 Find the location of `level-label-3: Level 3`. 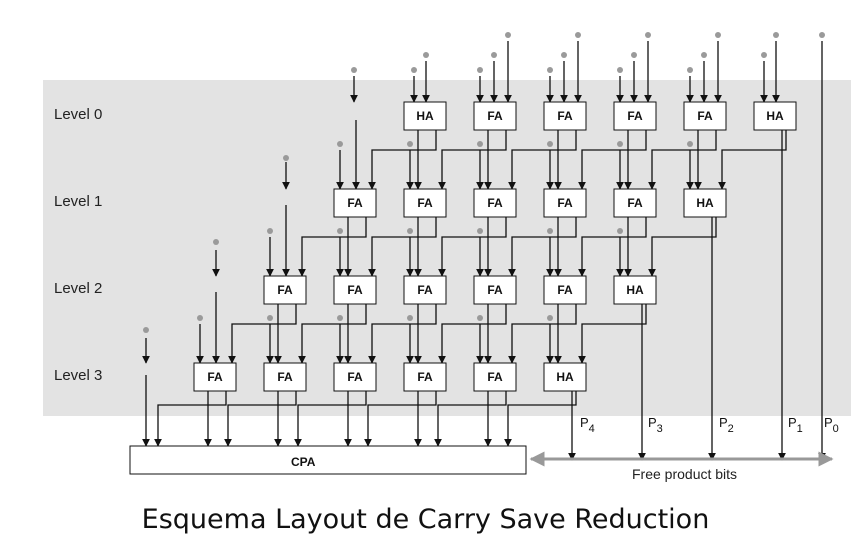

level-label-3: Level 3 is located at coordinates (78, 375).